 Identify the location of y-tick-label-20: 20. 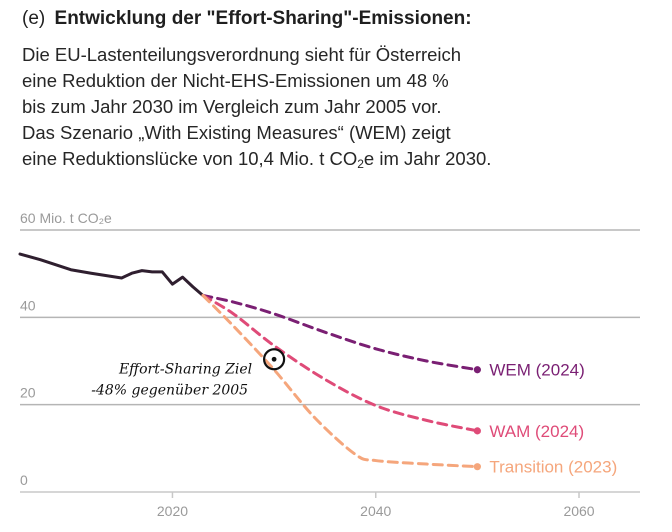
(28, 393).